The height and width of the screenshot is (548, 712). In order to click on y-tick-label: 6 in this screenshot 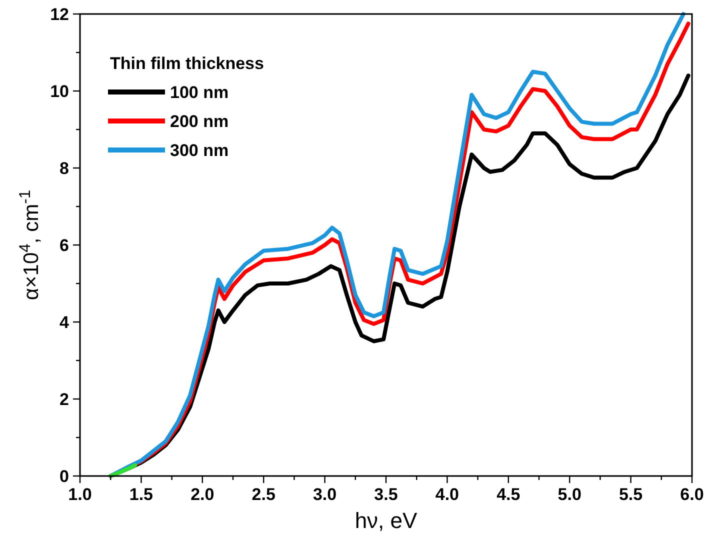, I will do `click(64, 245)`.